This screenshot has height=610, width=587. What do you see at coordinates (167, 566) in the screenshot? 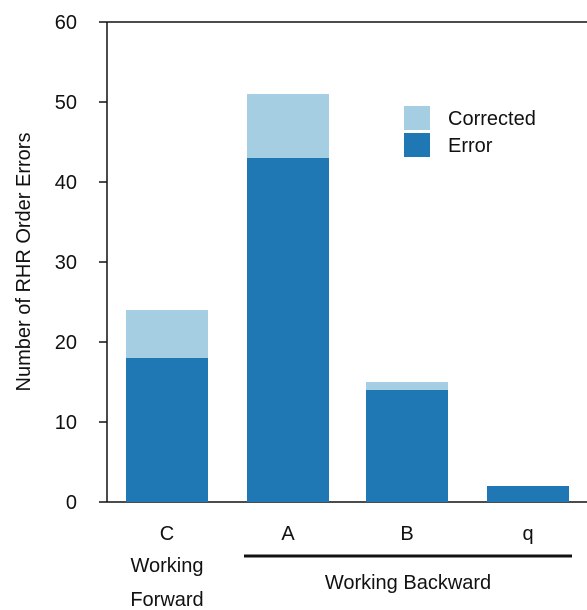
I see `group-label-line: Working` at bounding box center [167, 566].